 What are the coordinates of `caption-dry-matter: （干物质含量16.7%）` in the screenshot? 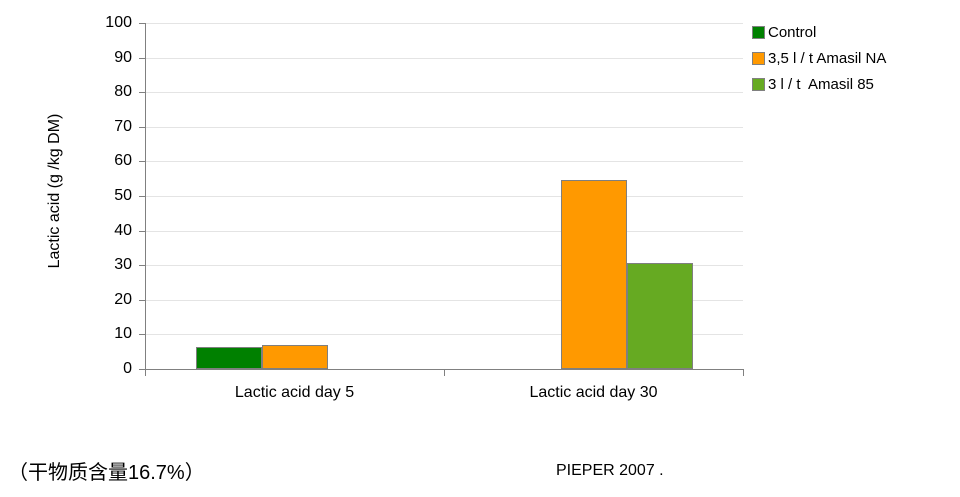 It's located at (106, 473).